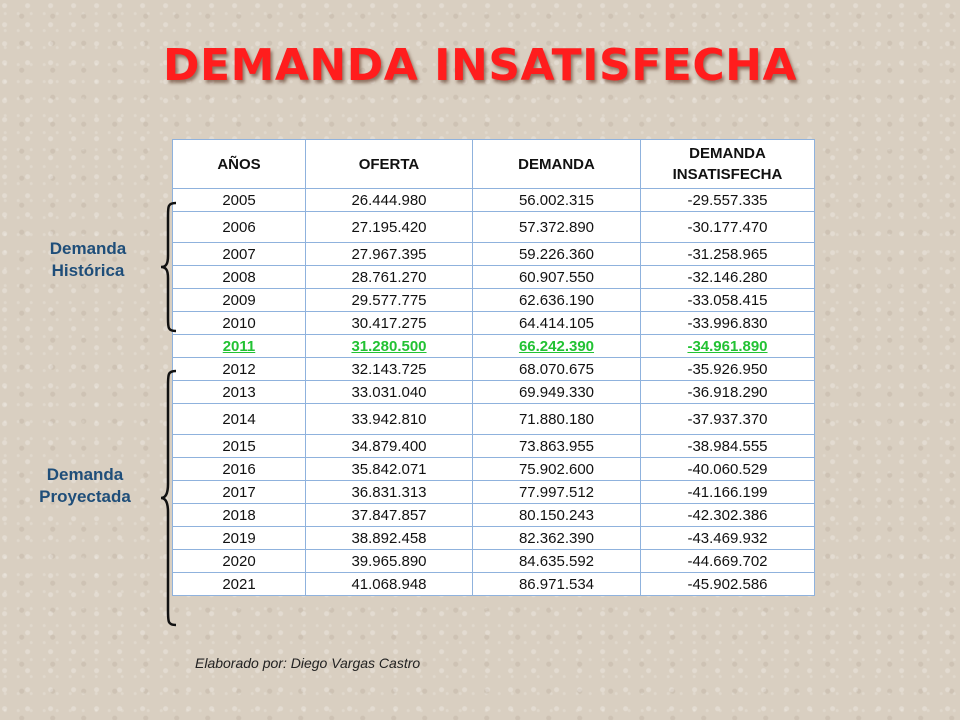 The image size is (960, 720). Describe the element at coordinates (239, 469) in the screenshot. I see `cell-year: 2016` at that location.